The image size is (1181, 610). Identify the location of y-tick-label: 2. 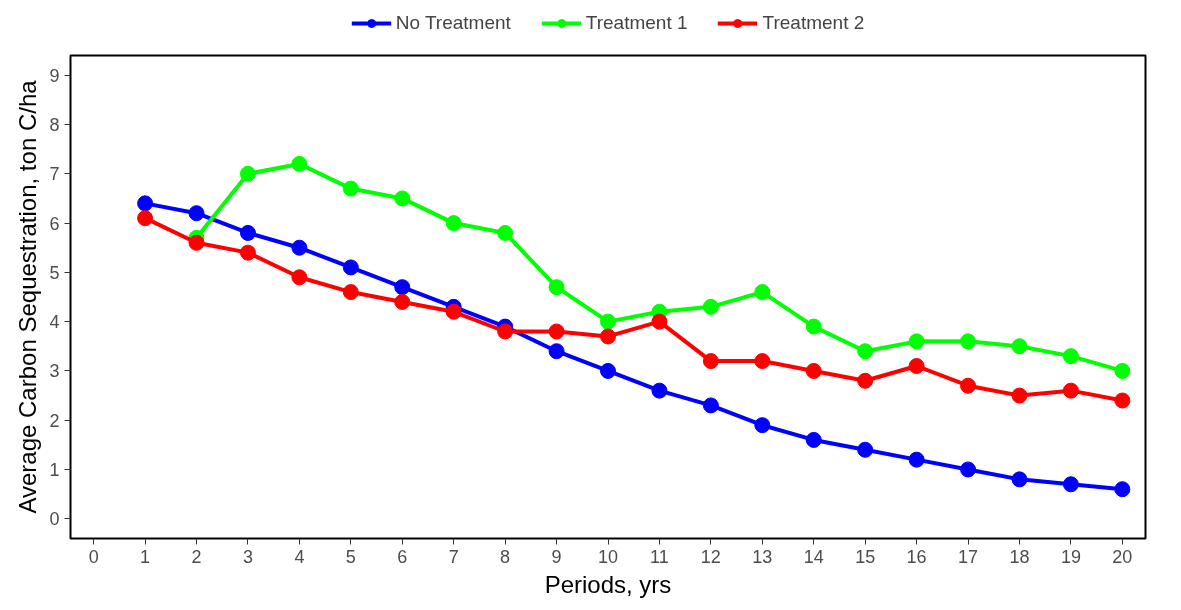
(54, 420).